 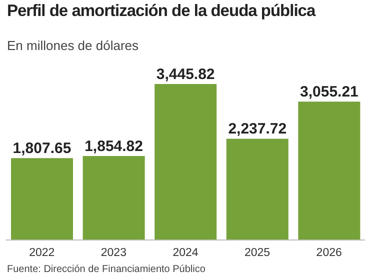 I want to click on data-label: 3,445.82, so click(x=185, y=74).